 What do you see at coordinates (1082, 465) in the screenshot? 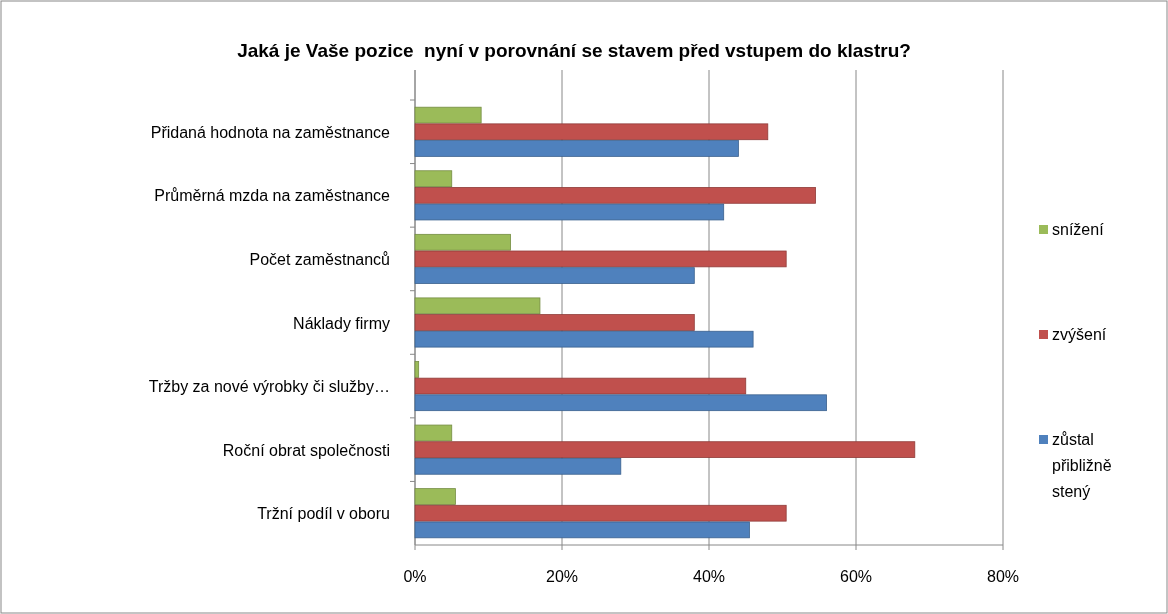
I see `legend-label: zůstal přibližně stený` at bounding box center [1082, 465].